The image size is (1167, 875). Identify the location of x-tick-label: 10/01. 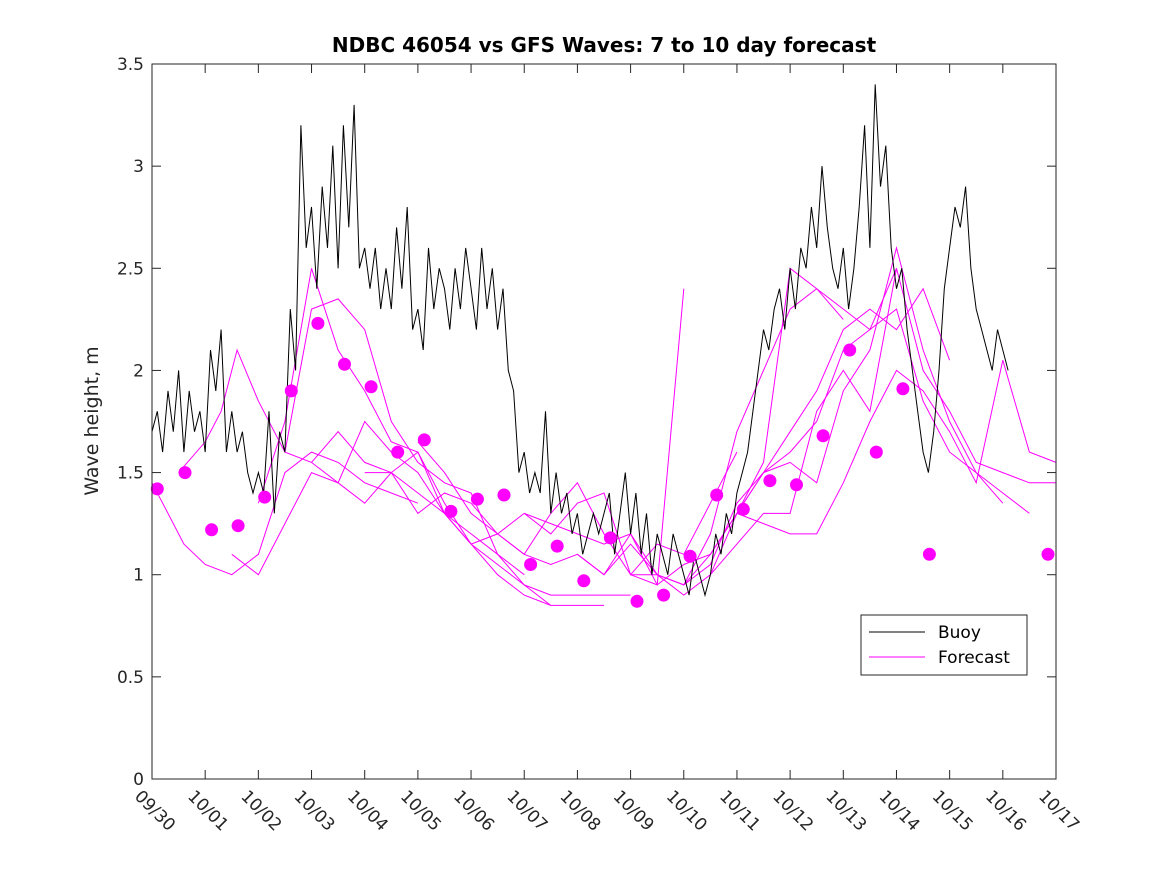
(207, 811).